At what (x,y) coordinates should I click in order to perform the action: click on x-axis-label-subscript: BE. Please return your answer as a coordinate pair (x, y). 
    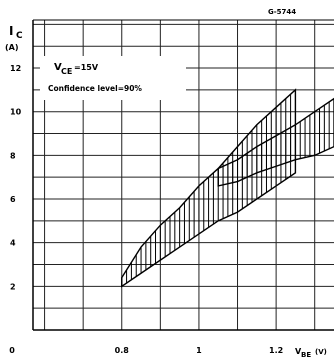
    Looking at the image, I should click on (306, 355).